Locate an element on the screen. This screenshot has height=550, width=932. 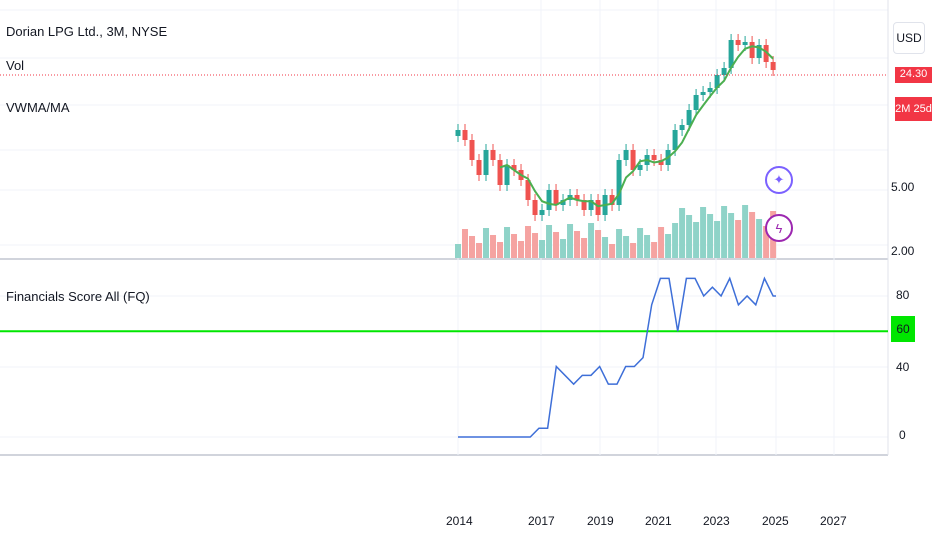
vwma-legend: VWMA/MA is located at coordinates (38, 107).